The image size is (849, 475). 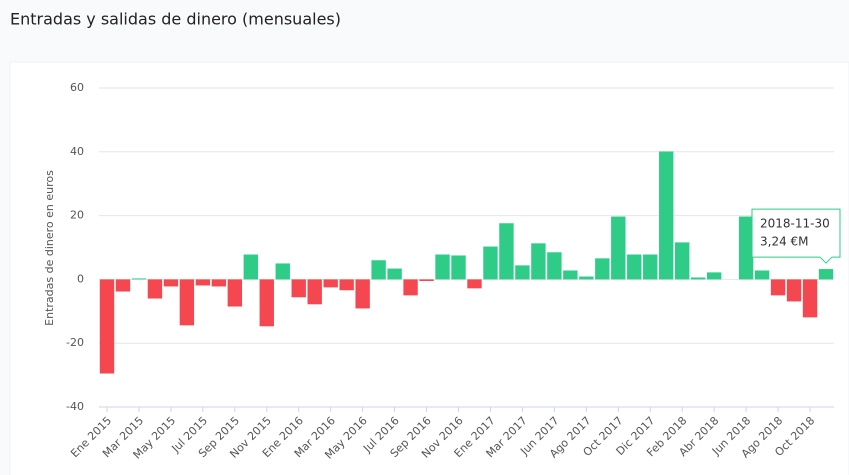 What do you see at coordinates (80, 278) in the screenshot?
I see `y-tick-label: 0` at bounding box center [80, 278].